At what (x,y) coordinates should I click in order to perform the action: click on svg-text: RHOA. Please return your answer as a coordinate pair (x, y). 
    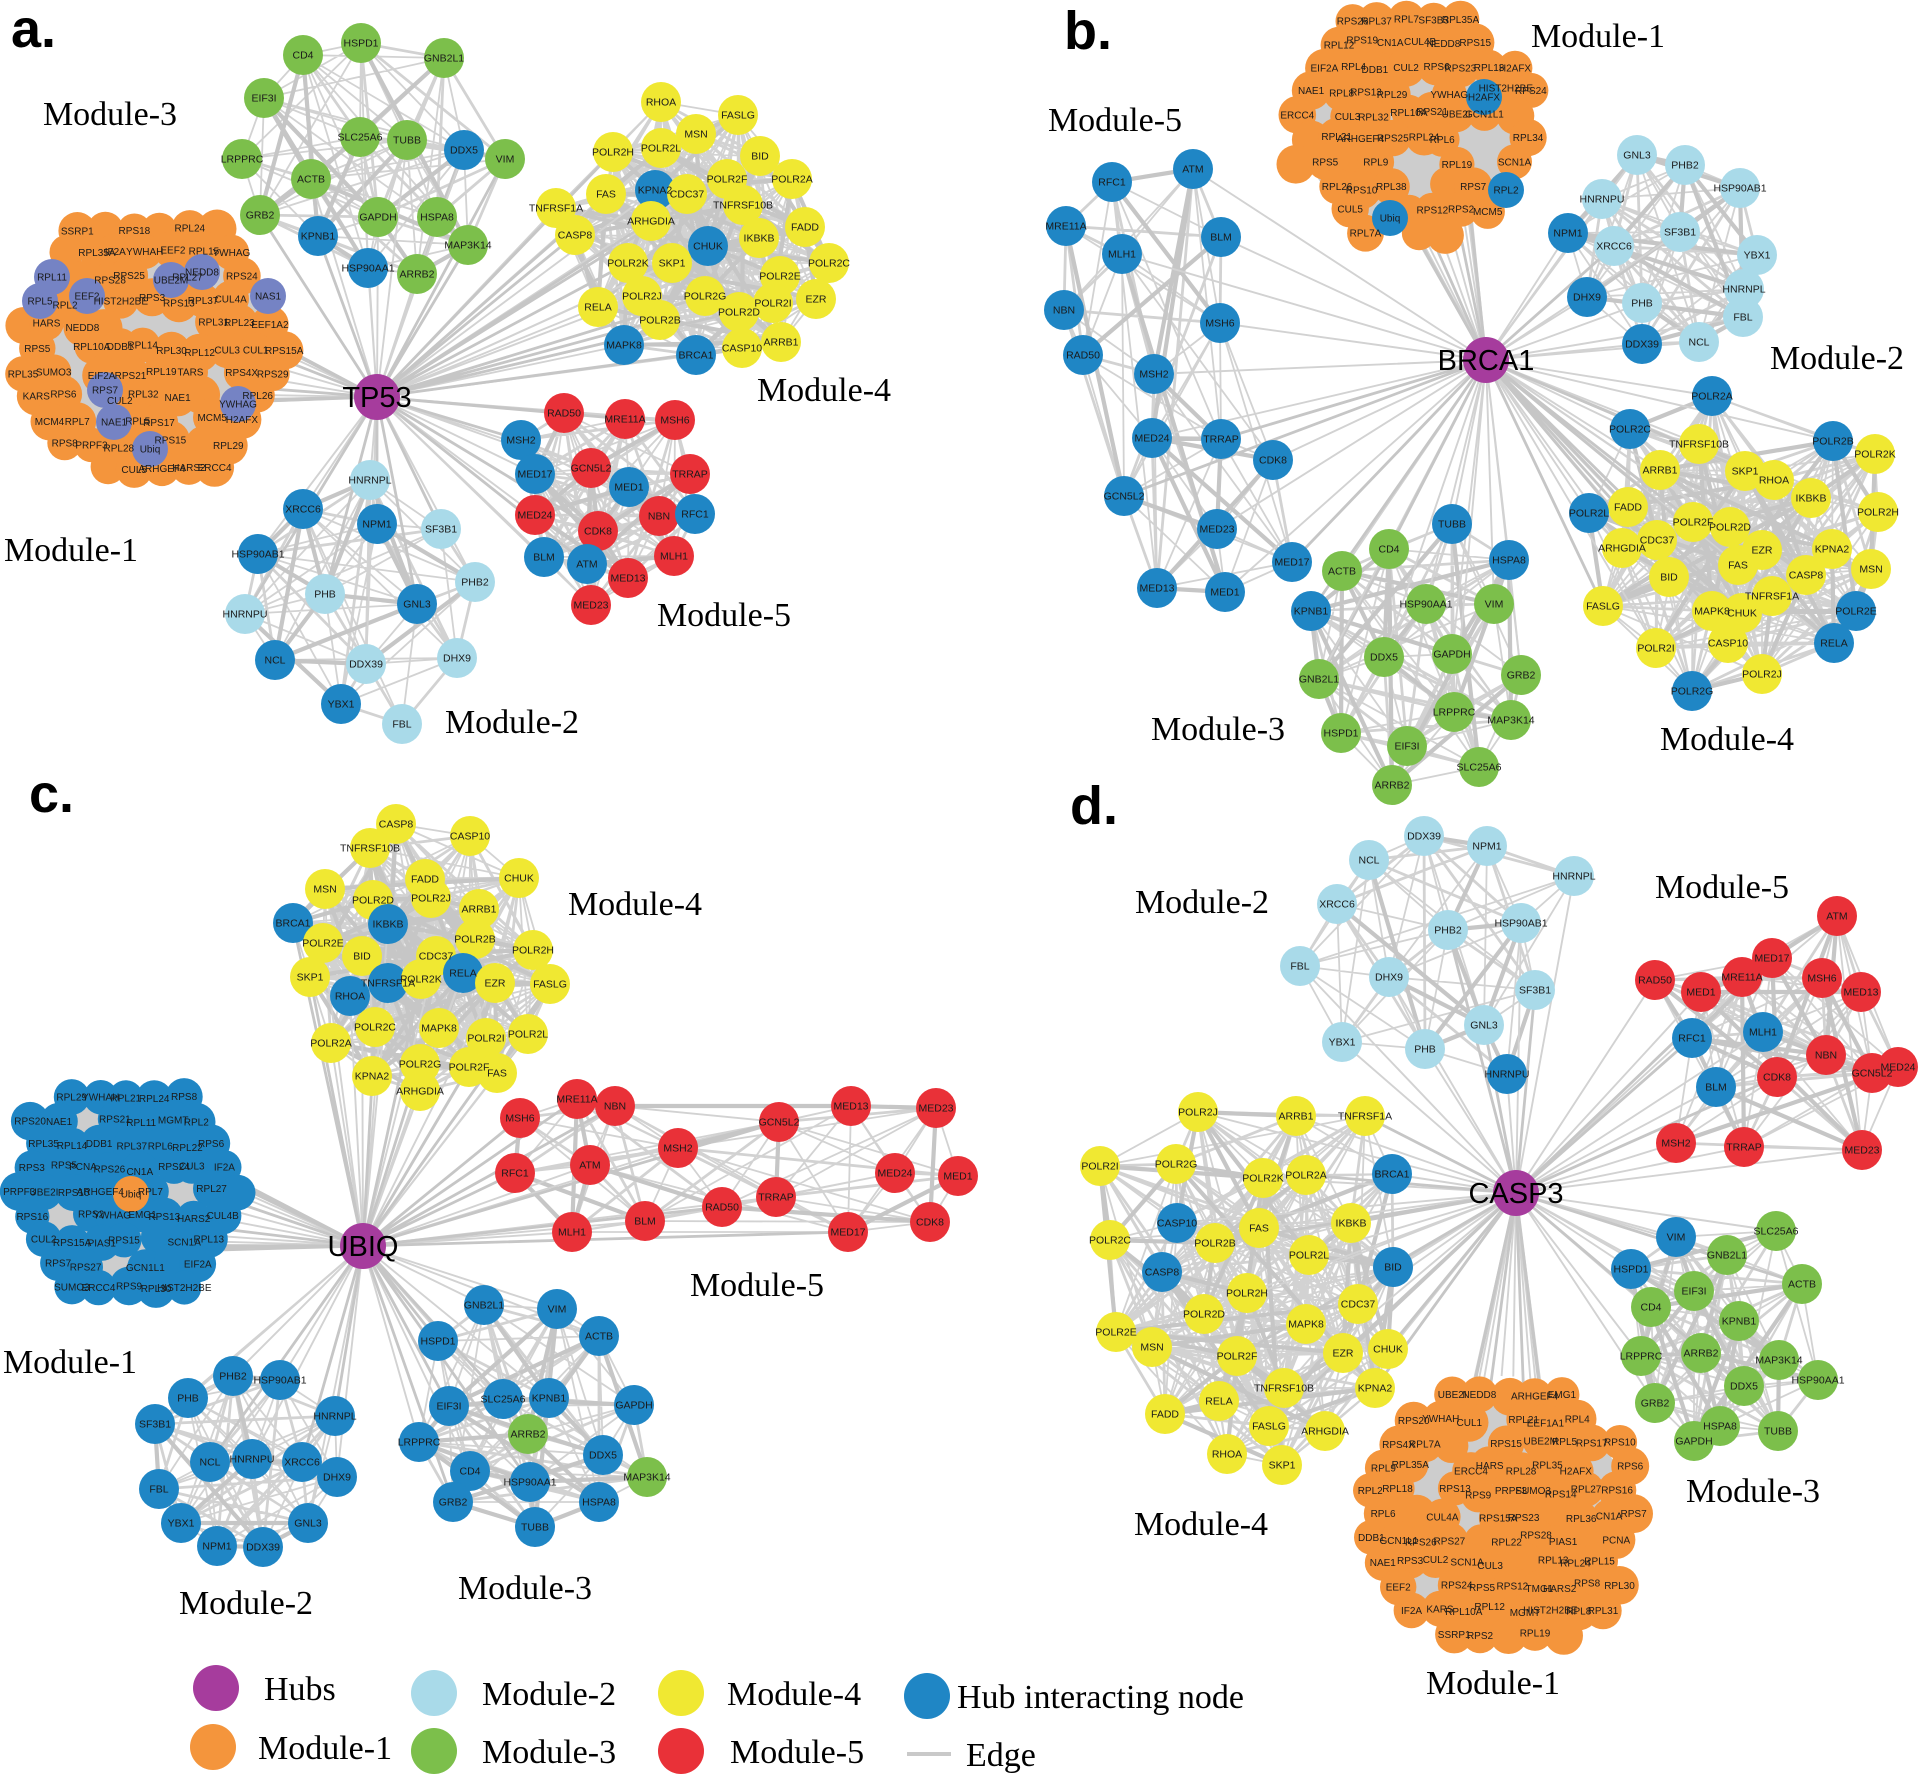
    Looking at the image, I should click on (1774, 481).